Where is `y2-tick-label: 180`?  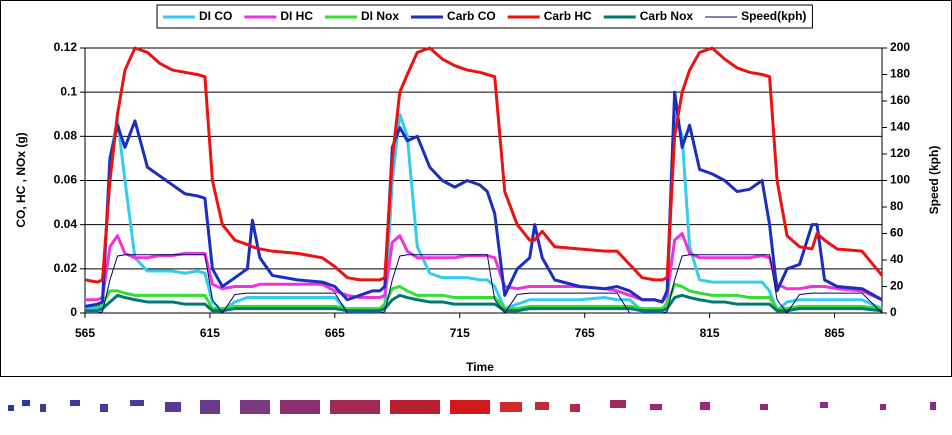 y2-tick-label: 180 is located at coordinates (900, 74).